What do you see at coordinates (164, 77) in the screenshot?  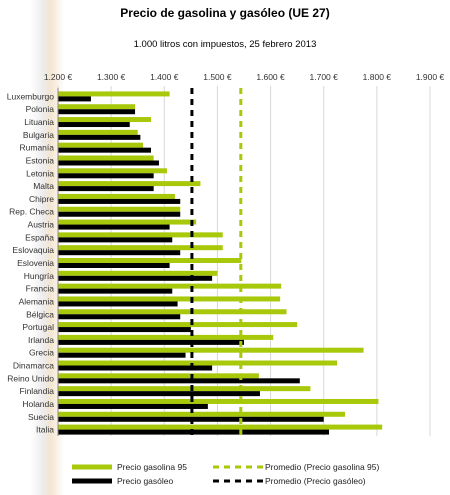 I see `x-tick-label: 1.400 €` at bounding box center [164, 77].